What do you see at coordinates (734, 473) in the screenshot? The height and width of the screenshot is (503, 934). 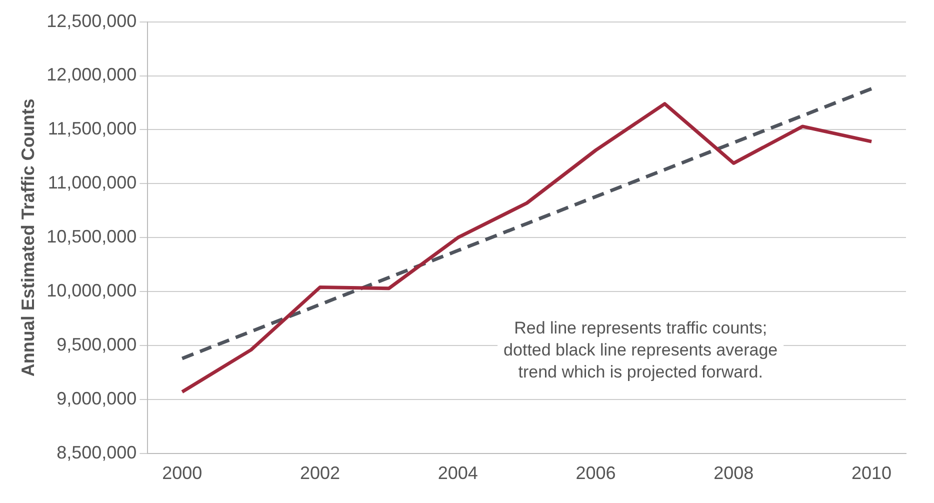 I see `x-tick-label: 2008` at bounding box center [734, 473].